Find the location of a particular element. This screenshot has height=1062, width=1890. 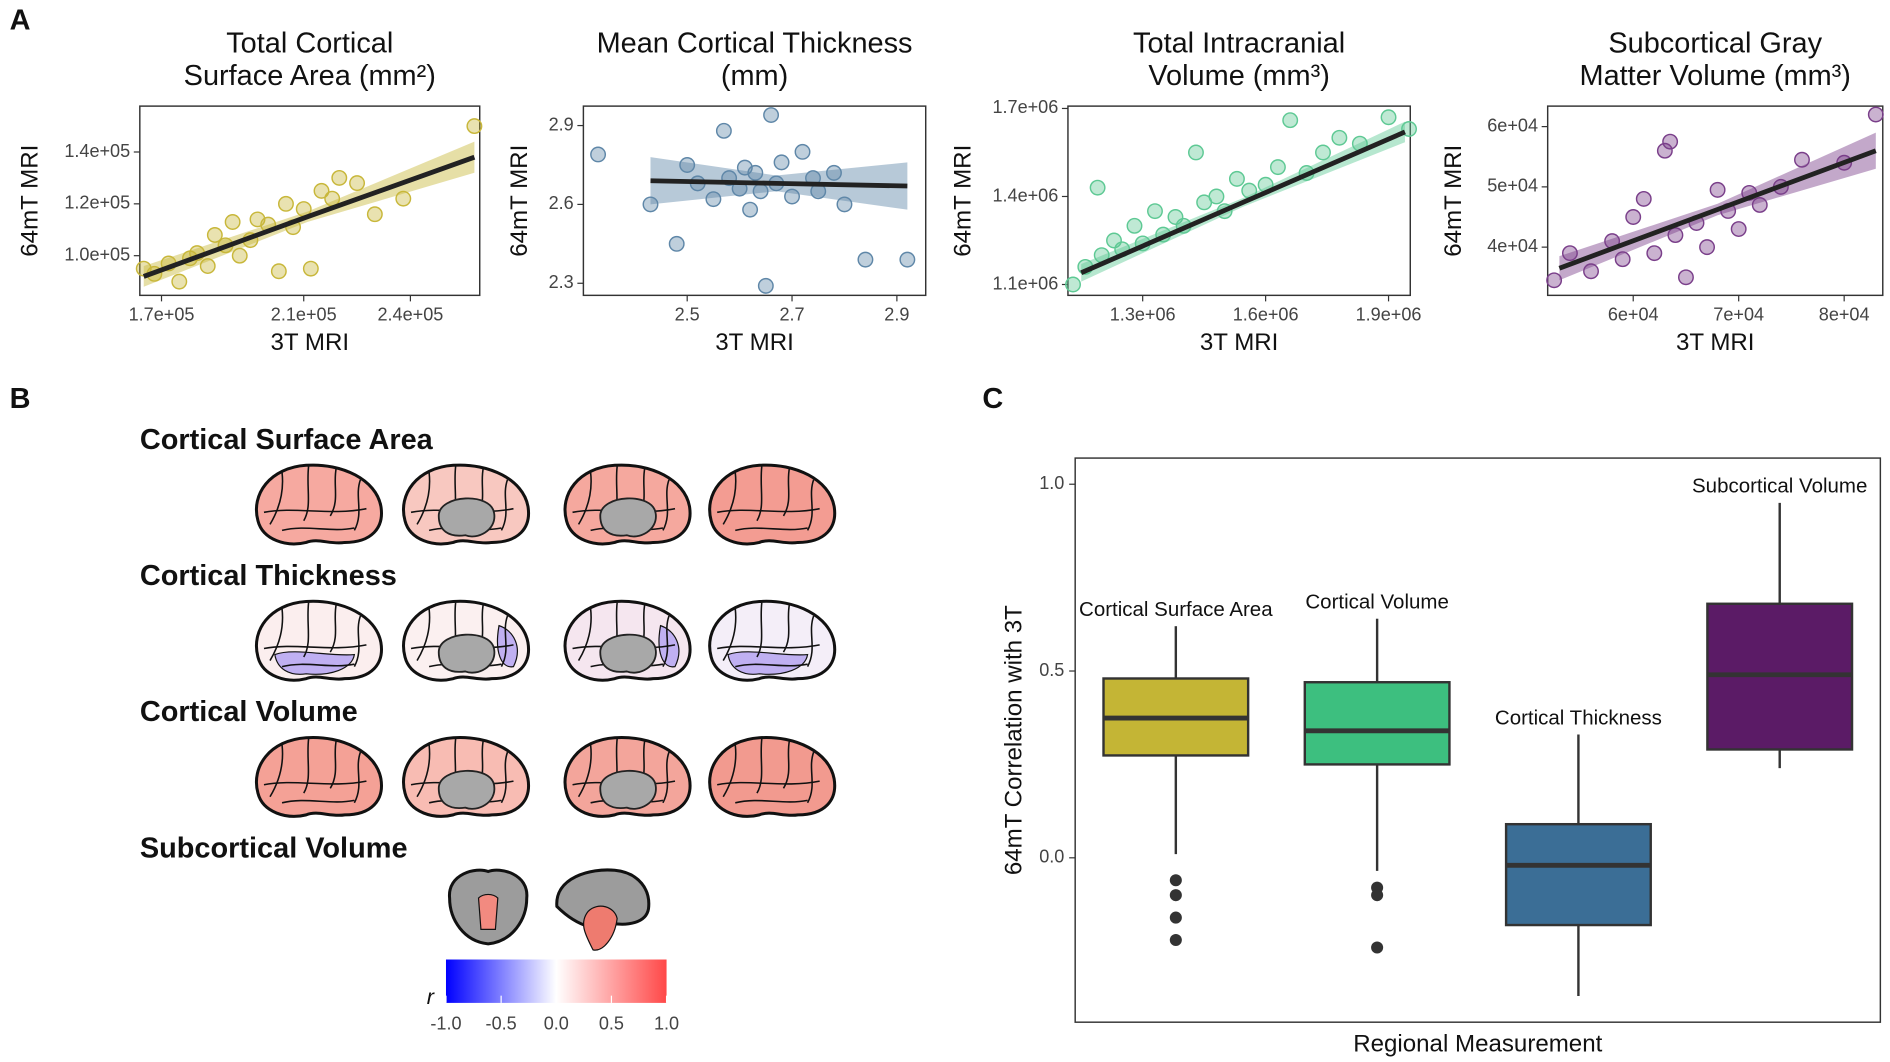

map-label: Cortical Thickness is located at coordinates (268, 576).